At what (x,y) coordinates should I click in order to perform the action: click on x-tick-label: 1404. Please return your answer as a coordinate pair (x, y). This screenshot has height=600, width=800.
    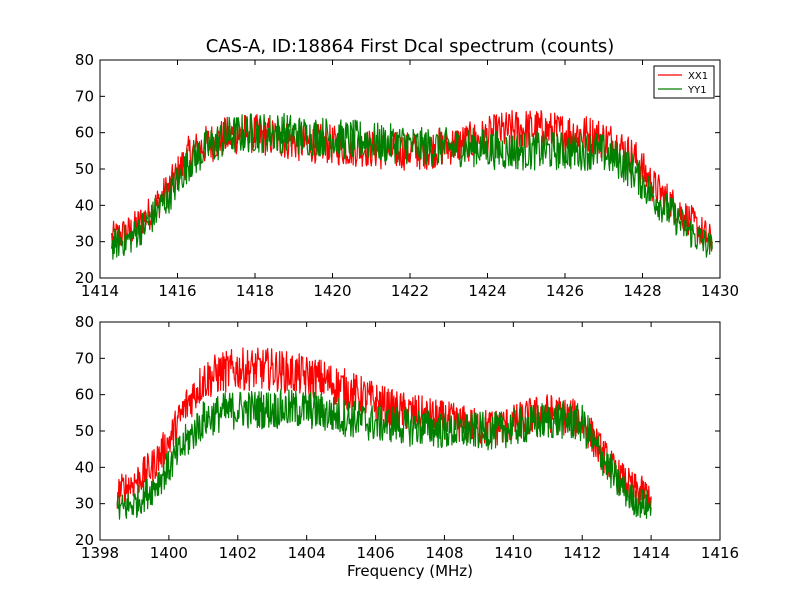
    Looking at the image, I should click on (307, 553).